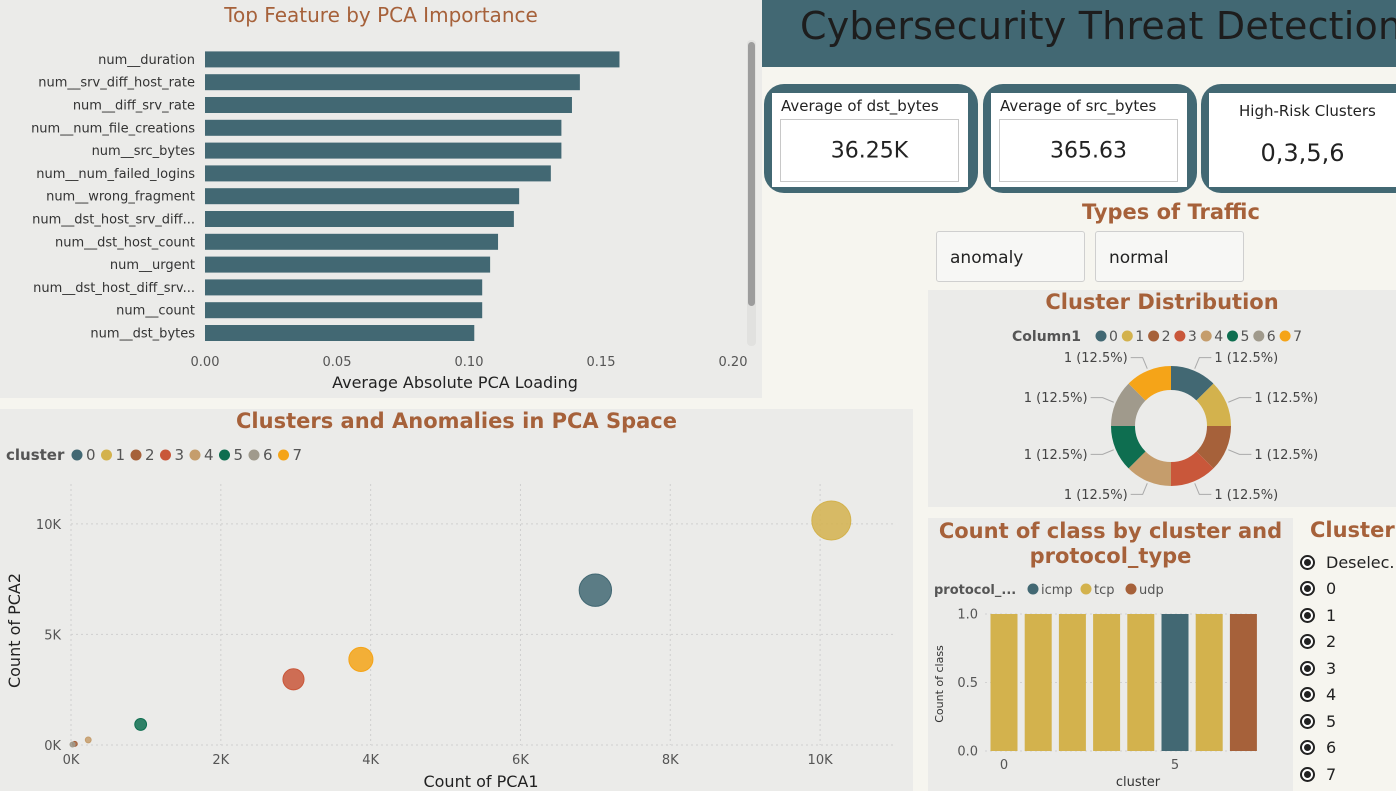 This screenshot has height=791, width=1396. What do you see at coordinates (967, 752) in the screenshot?
I see `y-tick-label: 0.0` at bounding box center [967, 752].